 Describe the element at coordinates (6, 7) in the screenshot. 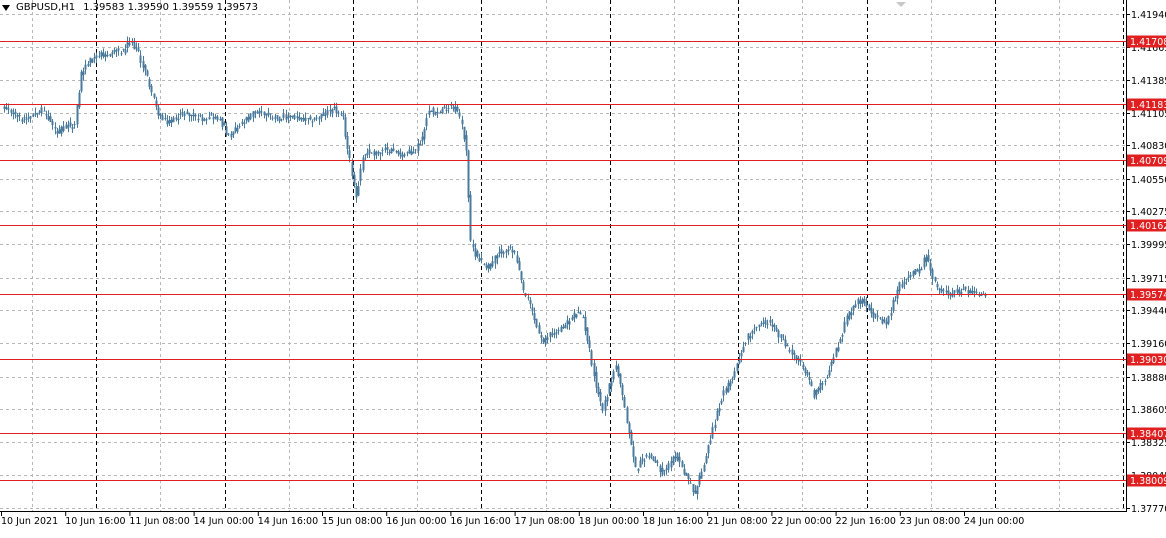

I see `dropdown-triangle-icon` at that location.